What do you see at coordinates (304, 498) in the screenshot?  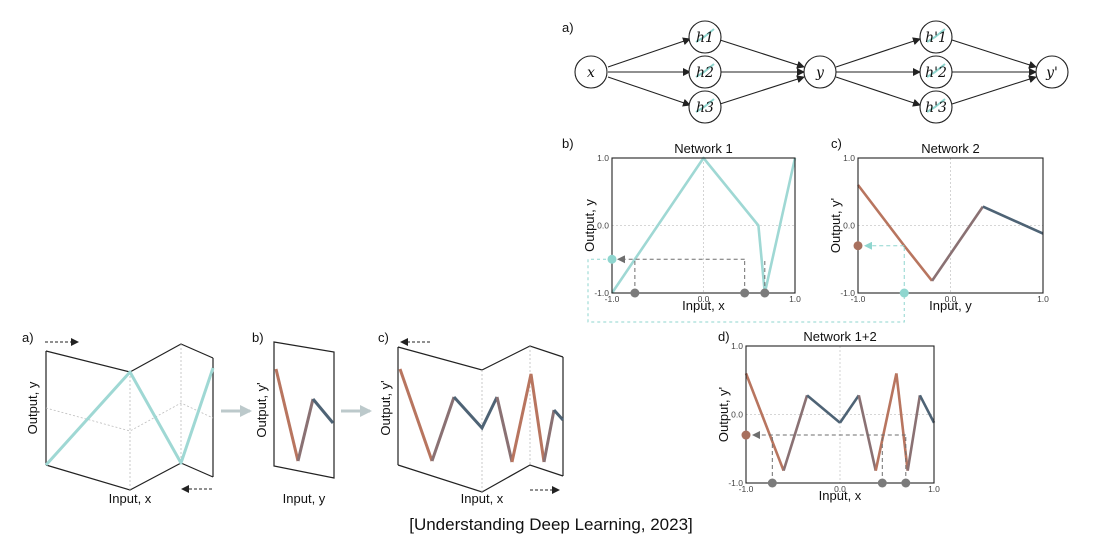 I see `fold-panel-b-xlabel: Input, y` at bounding box center [304, 498].